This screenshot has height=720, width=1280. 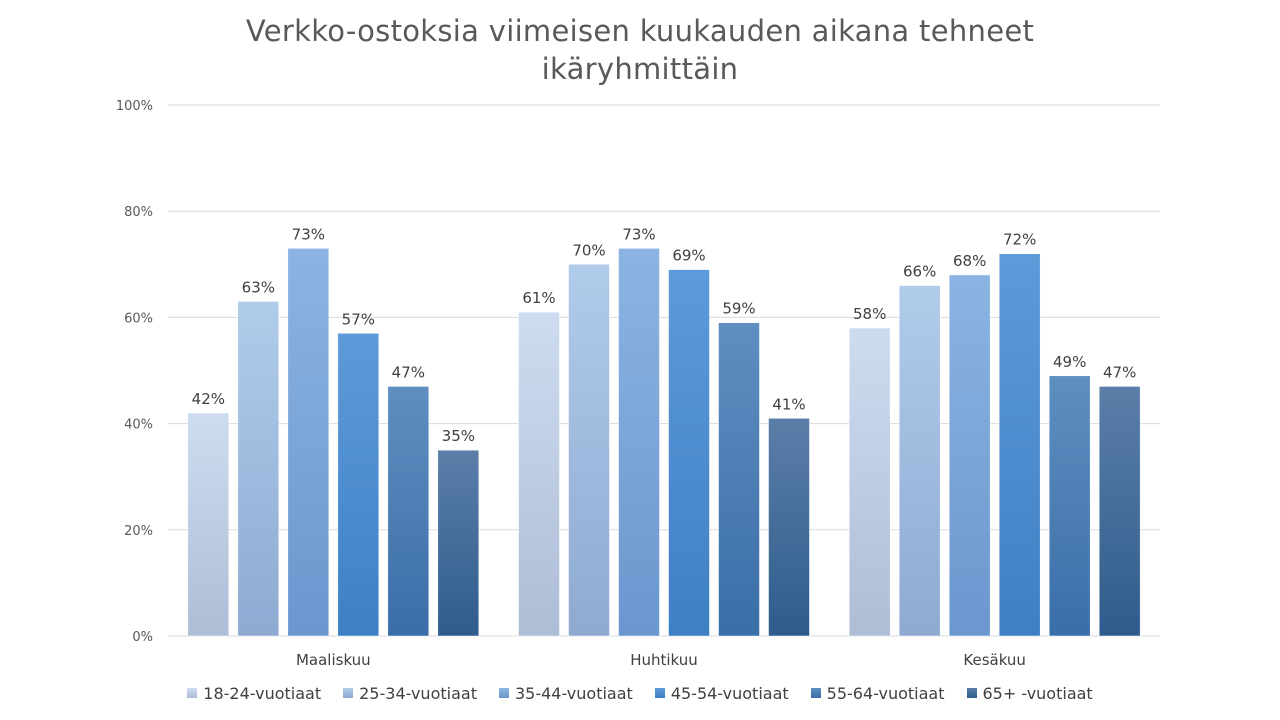 What do you see at coordinates (333, 660) in the screenshot?
I see `x-tick-label: Maaliskuu` at bounding box center [333, 660].